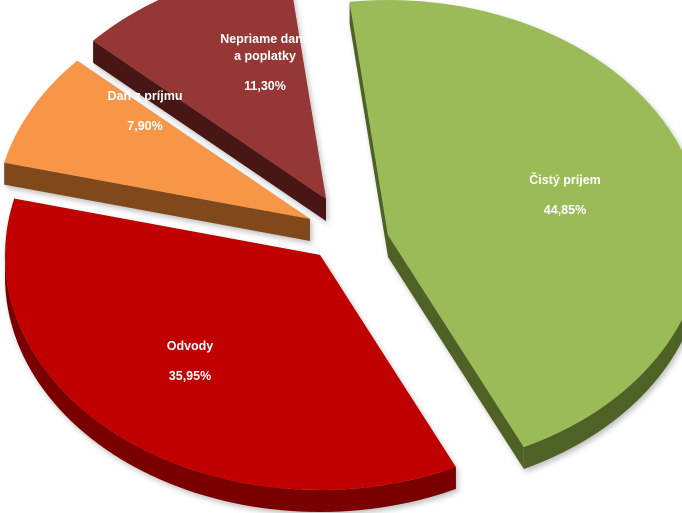 The height and width of the screenshot is (513, 682). Describe the element at coordinates (144, 111) in the screenshot. I see `slice-label-dan-z-prijmu: Daň z príjmu 7,90%` at that location.